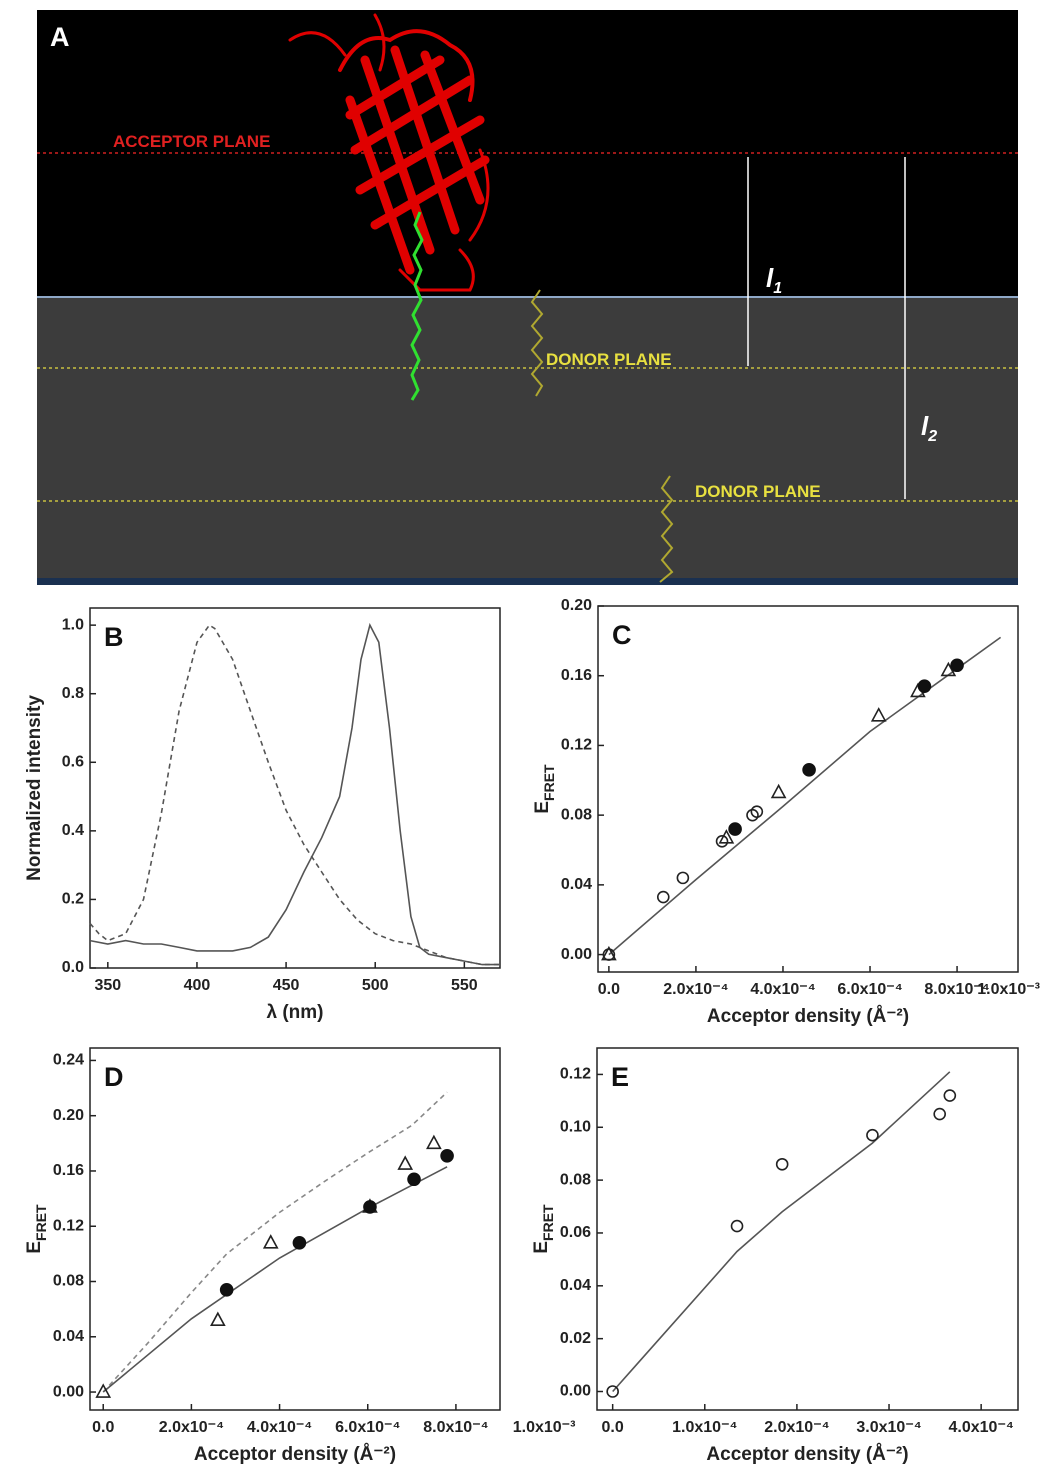  I want to click on l2-label: l2, so click(929, 428).